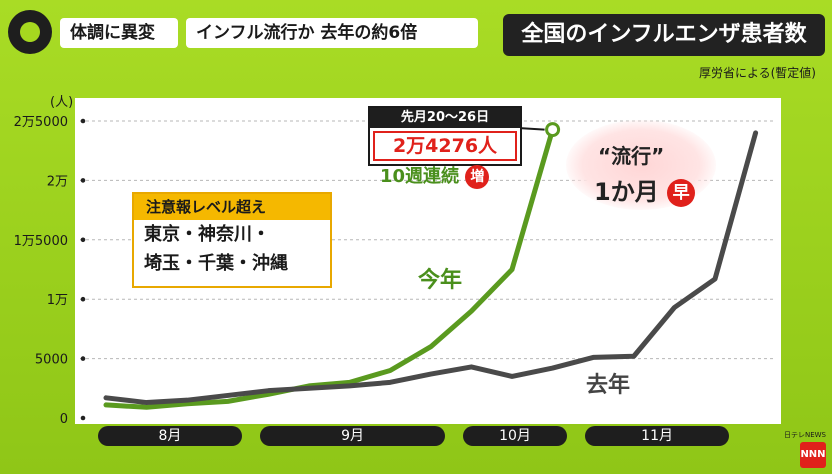 The height and width of the screenshot is (474, 832). I want to click on bubble-top-text: “流行”, so click(631, 156).